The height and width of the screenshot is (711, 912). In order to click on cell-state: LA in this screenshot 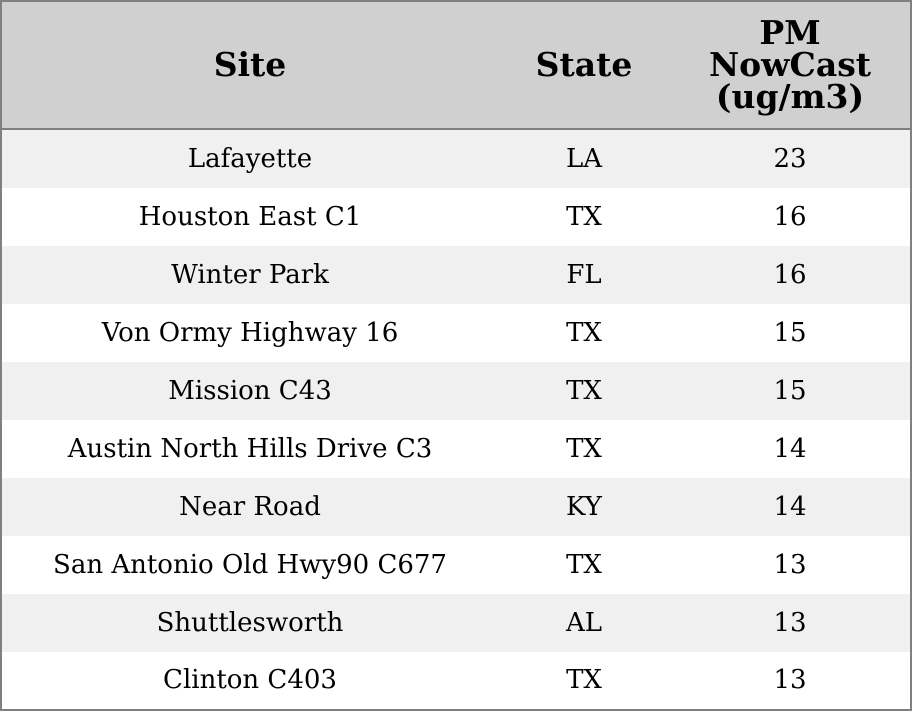, I will do `click(584, 158)`.